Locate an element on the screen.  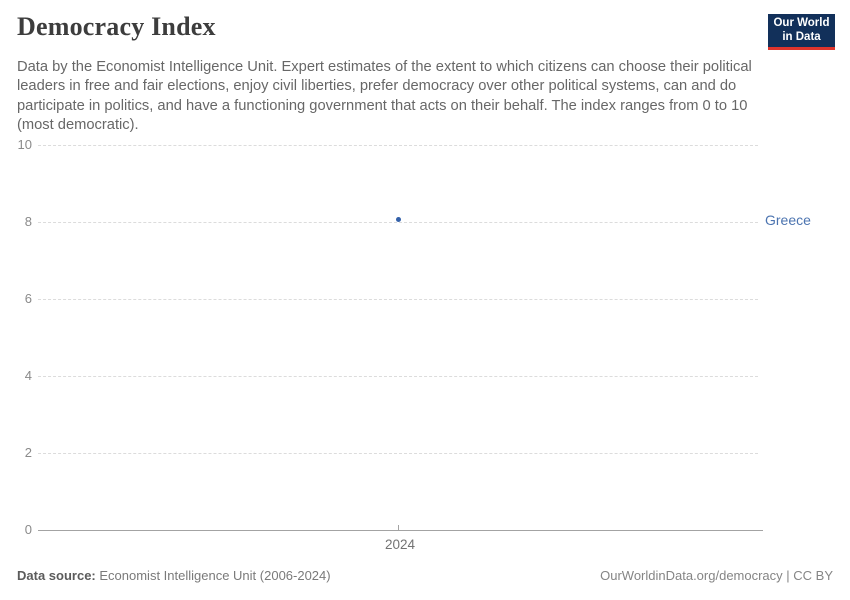
y-axis-tick-label: 10 is located at coordinates (24, 144).